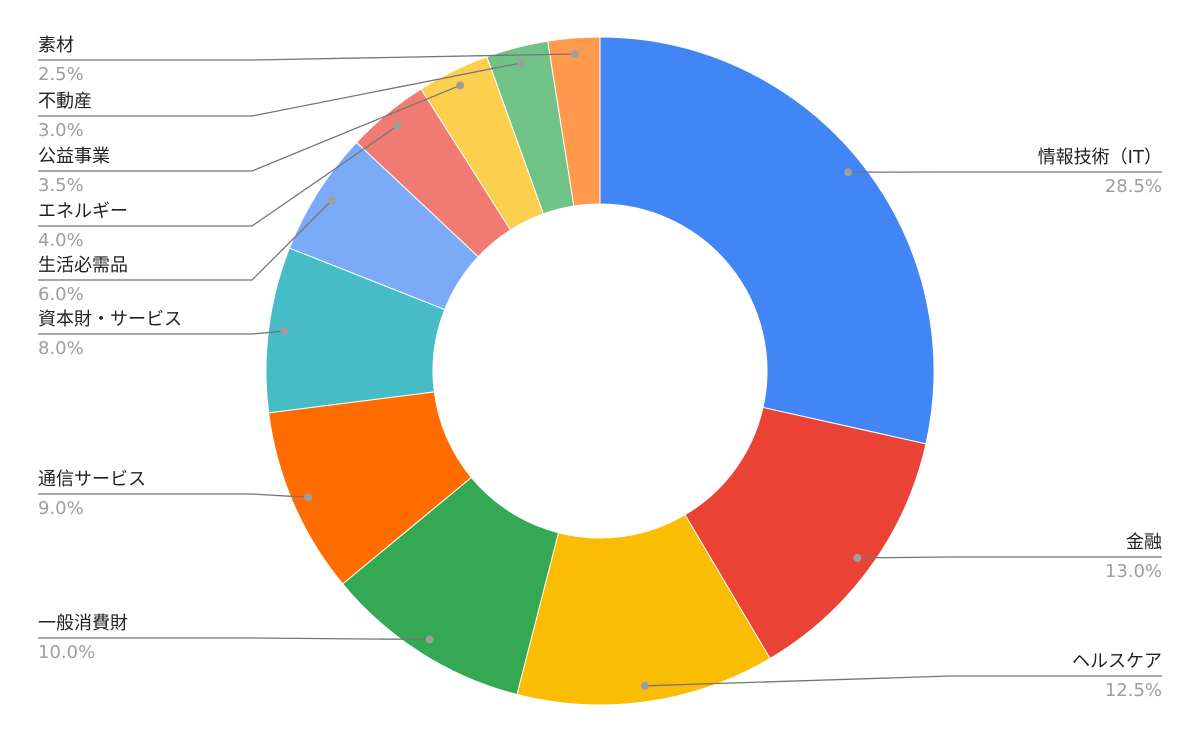 The width and height of the screenshot is (1200, 741). I want to click on slice-label: 生活必需品, so click(83, 265).